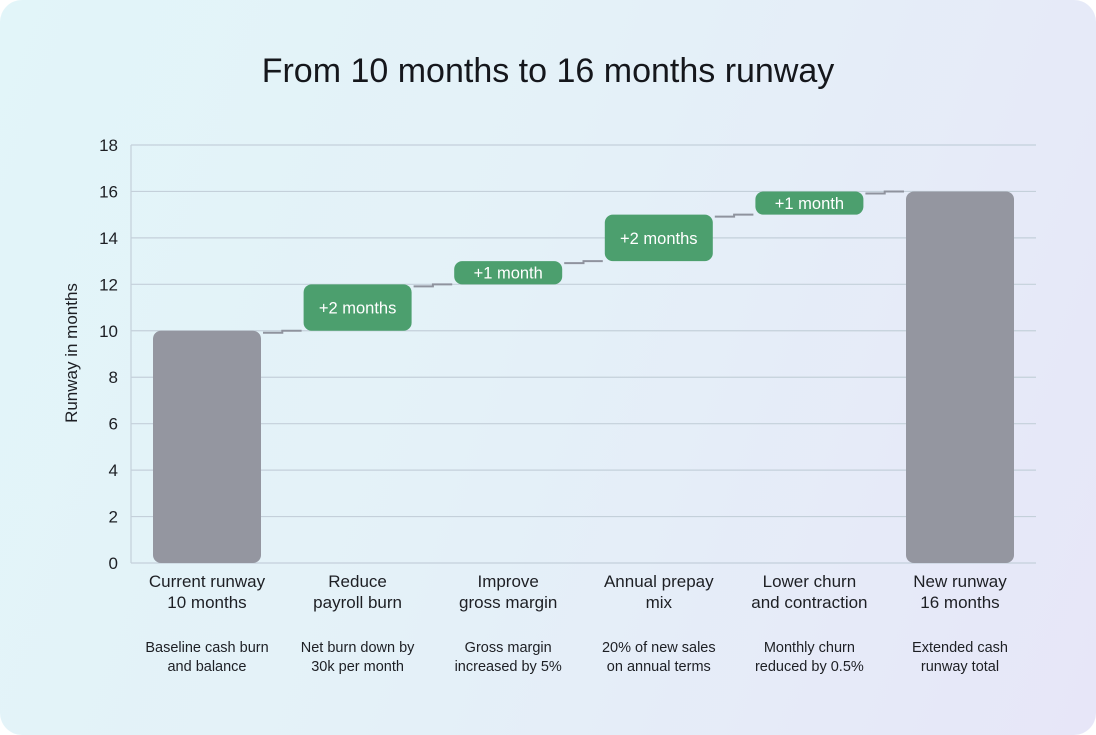 The image size is (1096, 735). Describe the element at coordinates (960, 667) in the screenshot. I see `description-line: runway total` at that location.